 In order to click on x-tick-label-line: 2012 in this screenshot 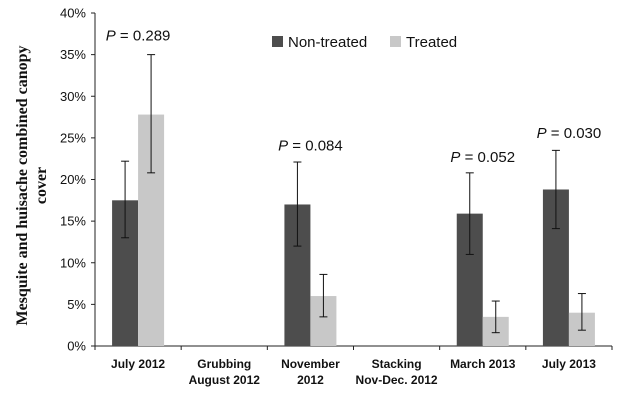, I will do `click(310, 380)`.